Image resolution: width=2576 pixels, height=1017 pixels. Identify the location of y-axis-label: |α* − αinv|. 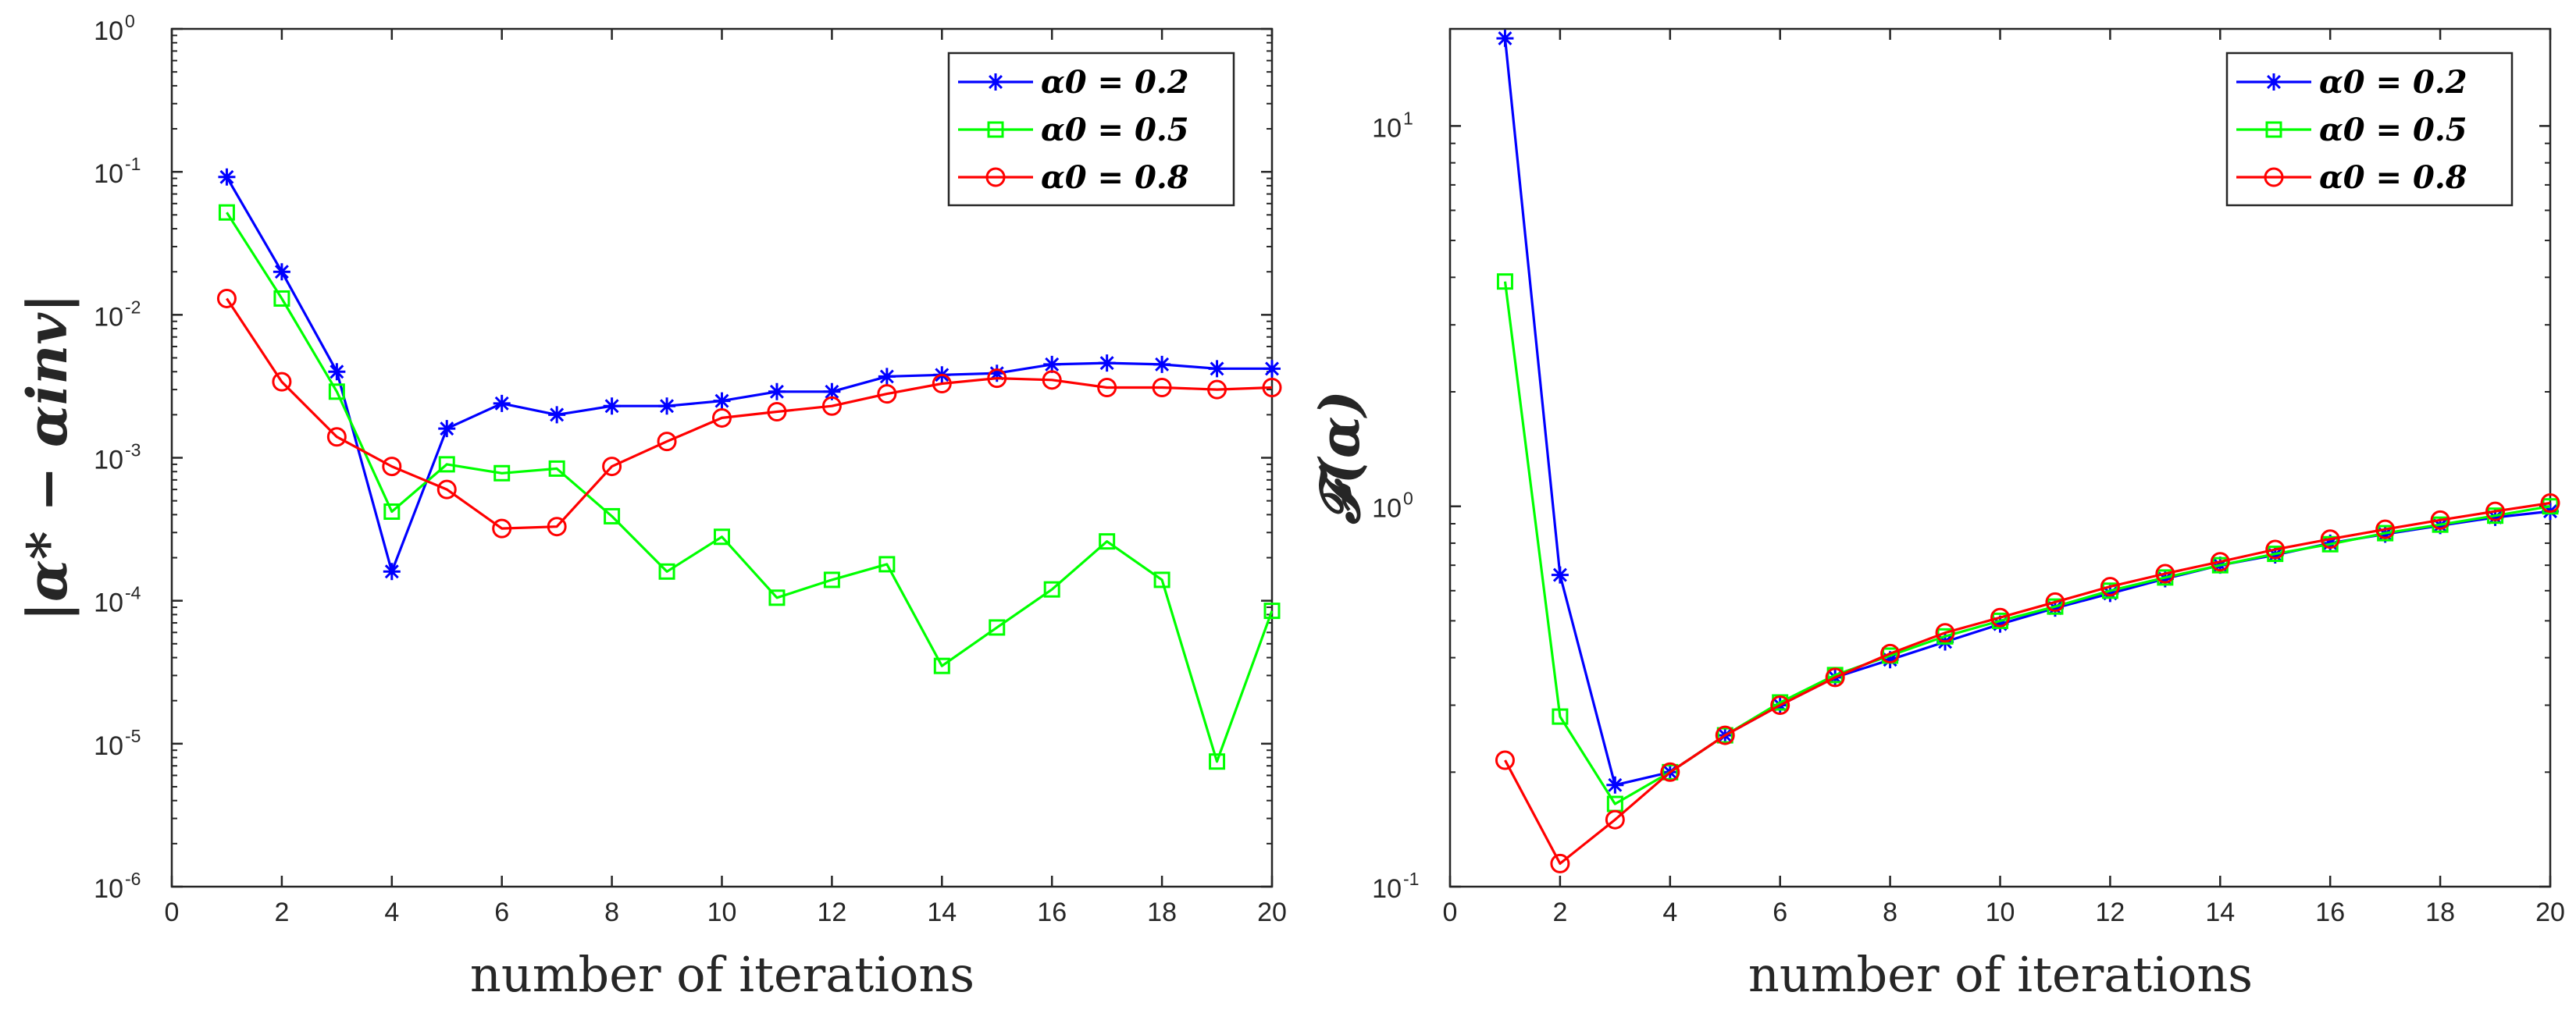
(47, 458).